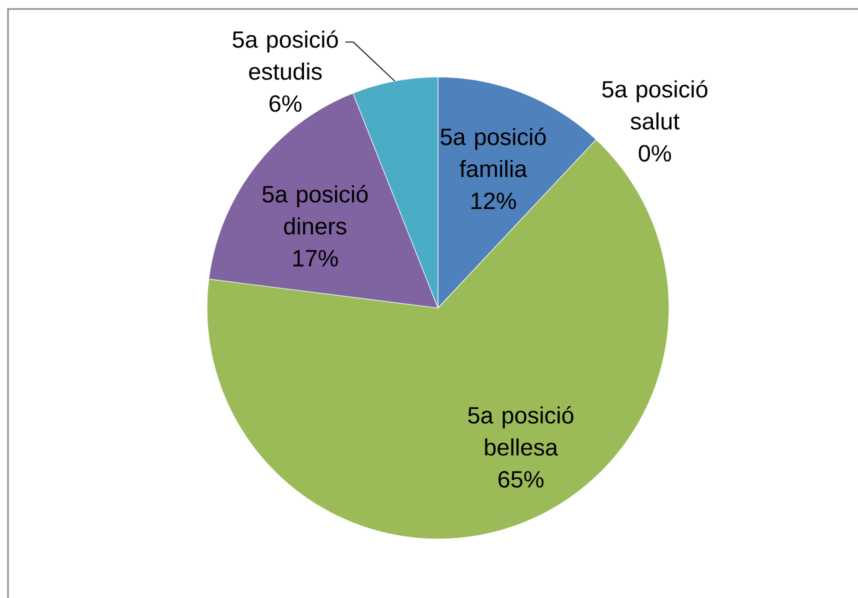 The height and width of the screenshot is (598, 858). Describe the element at coordinates (315, 210) in the screenshot. I see `slice-label: 5a posició diners` at that location.